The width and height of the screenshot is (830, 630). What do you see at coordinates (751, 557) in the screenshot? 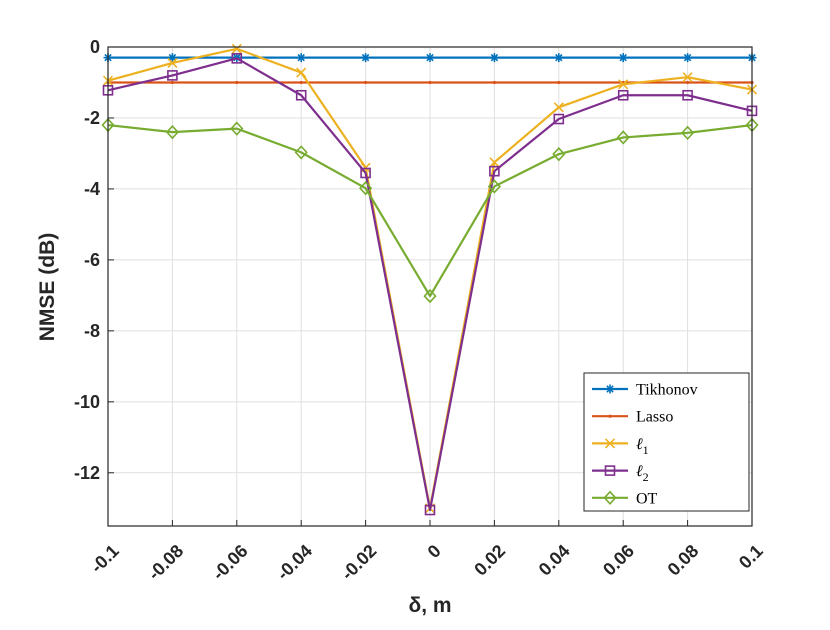
I see `x-tick-label: 0.1` at bounding box center [751, 557].